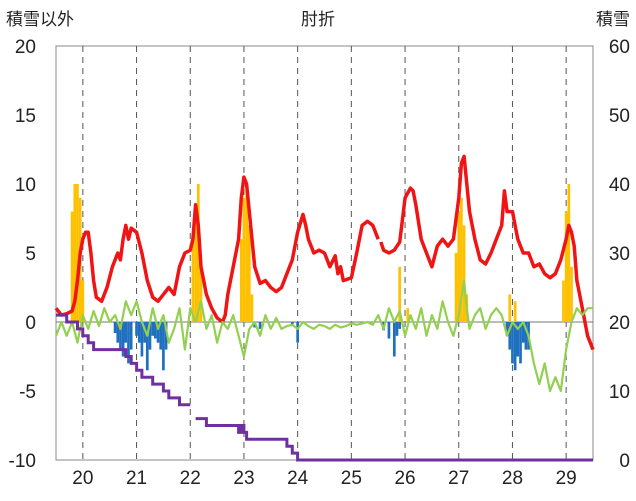 The height and width of the screenshot is (501, 636). Describe the element at coordinates (619, 185) in the screenshot. I see `right-tick-label: 40` at that location.